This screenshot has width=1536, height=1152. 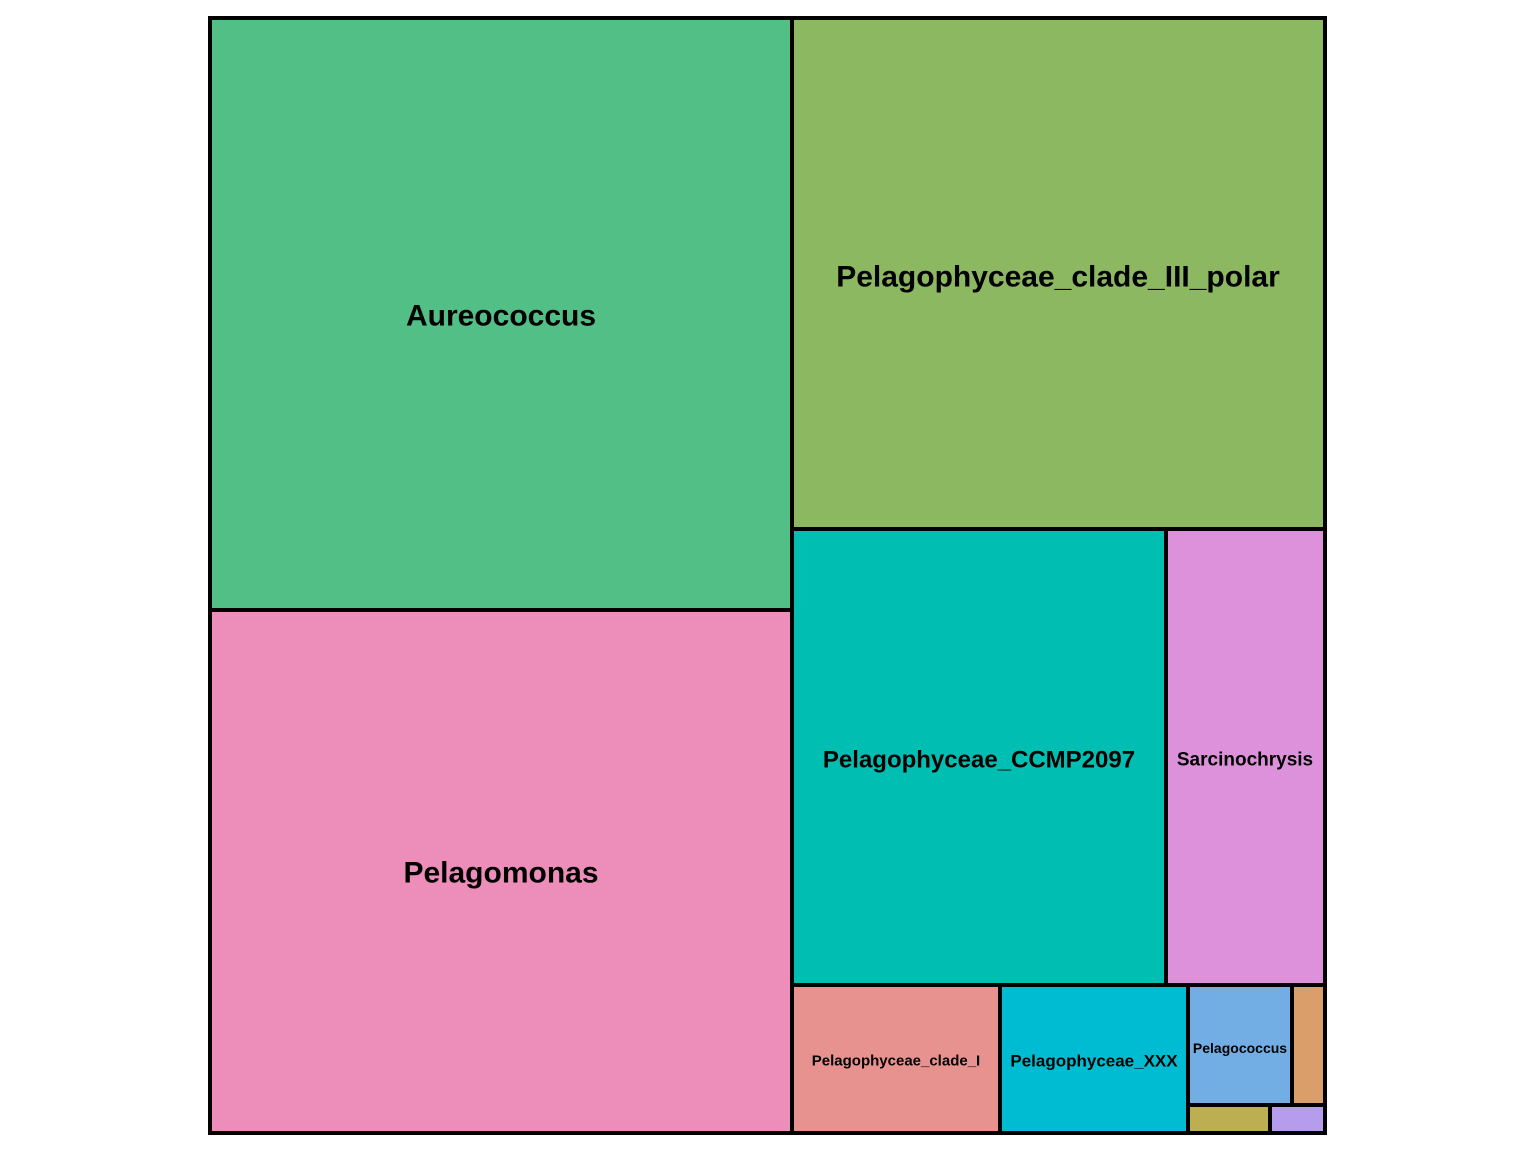 I want to click on tile-label-pelagococcus: Pelagococcus, so click(x=1240, y=1048).